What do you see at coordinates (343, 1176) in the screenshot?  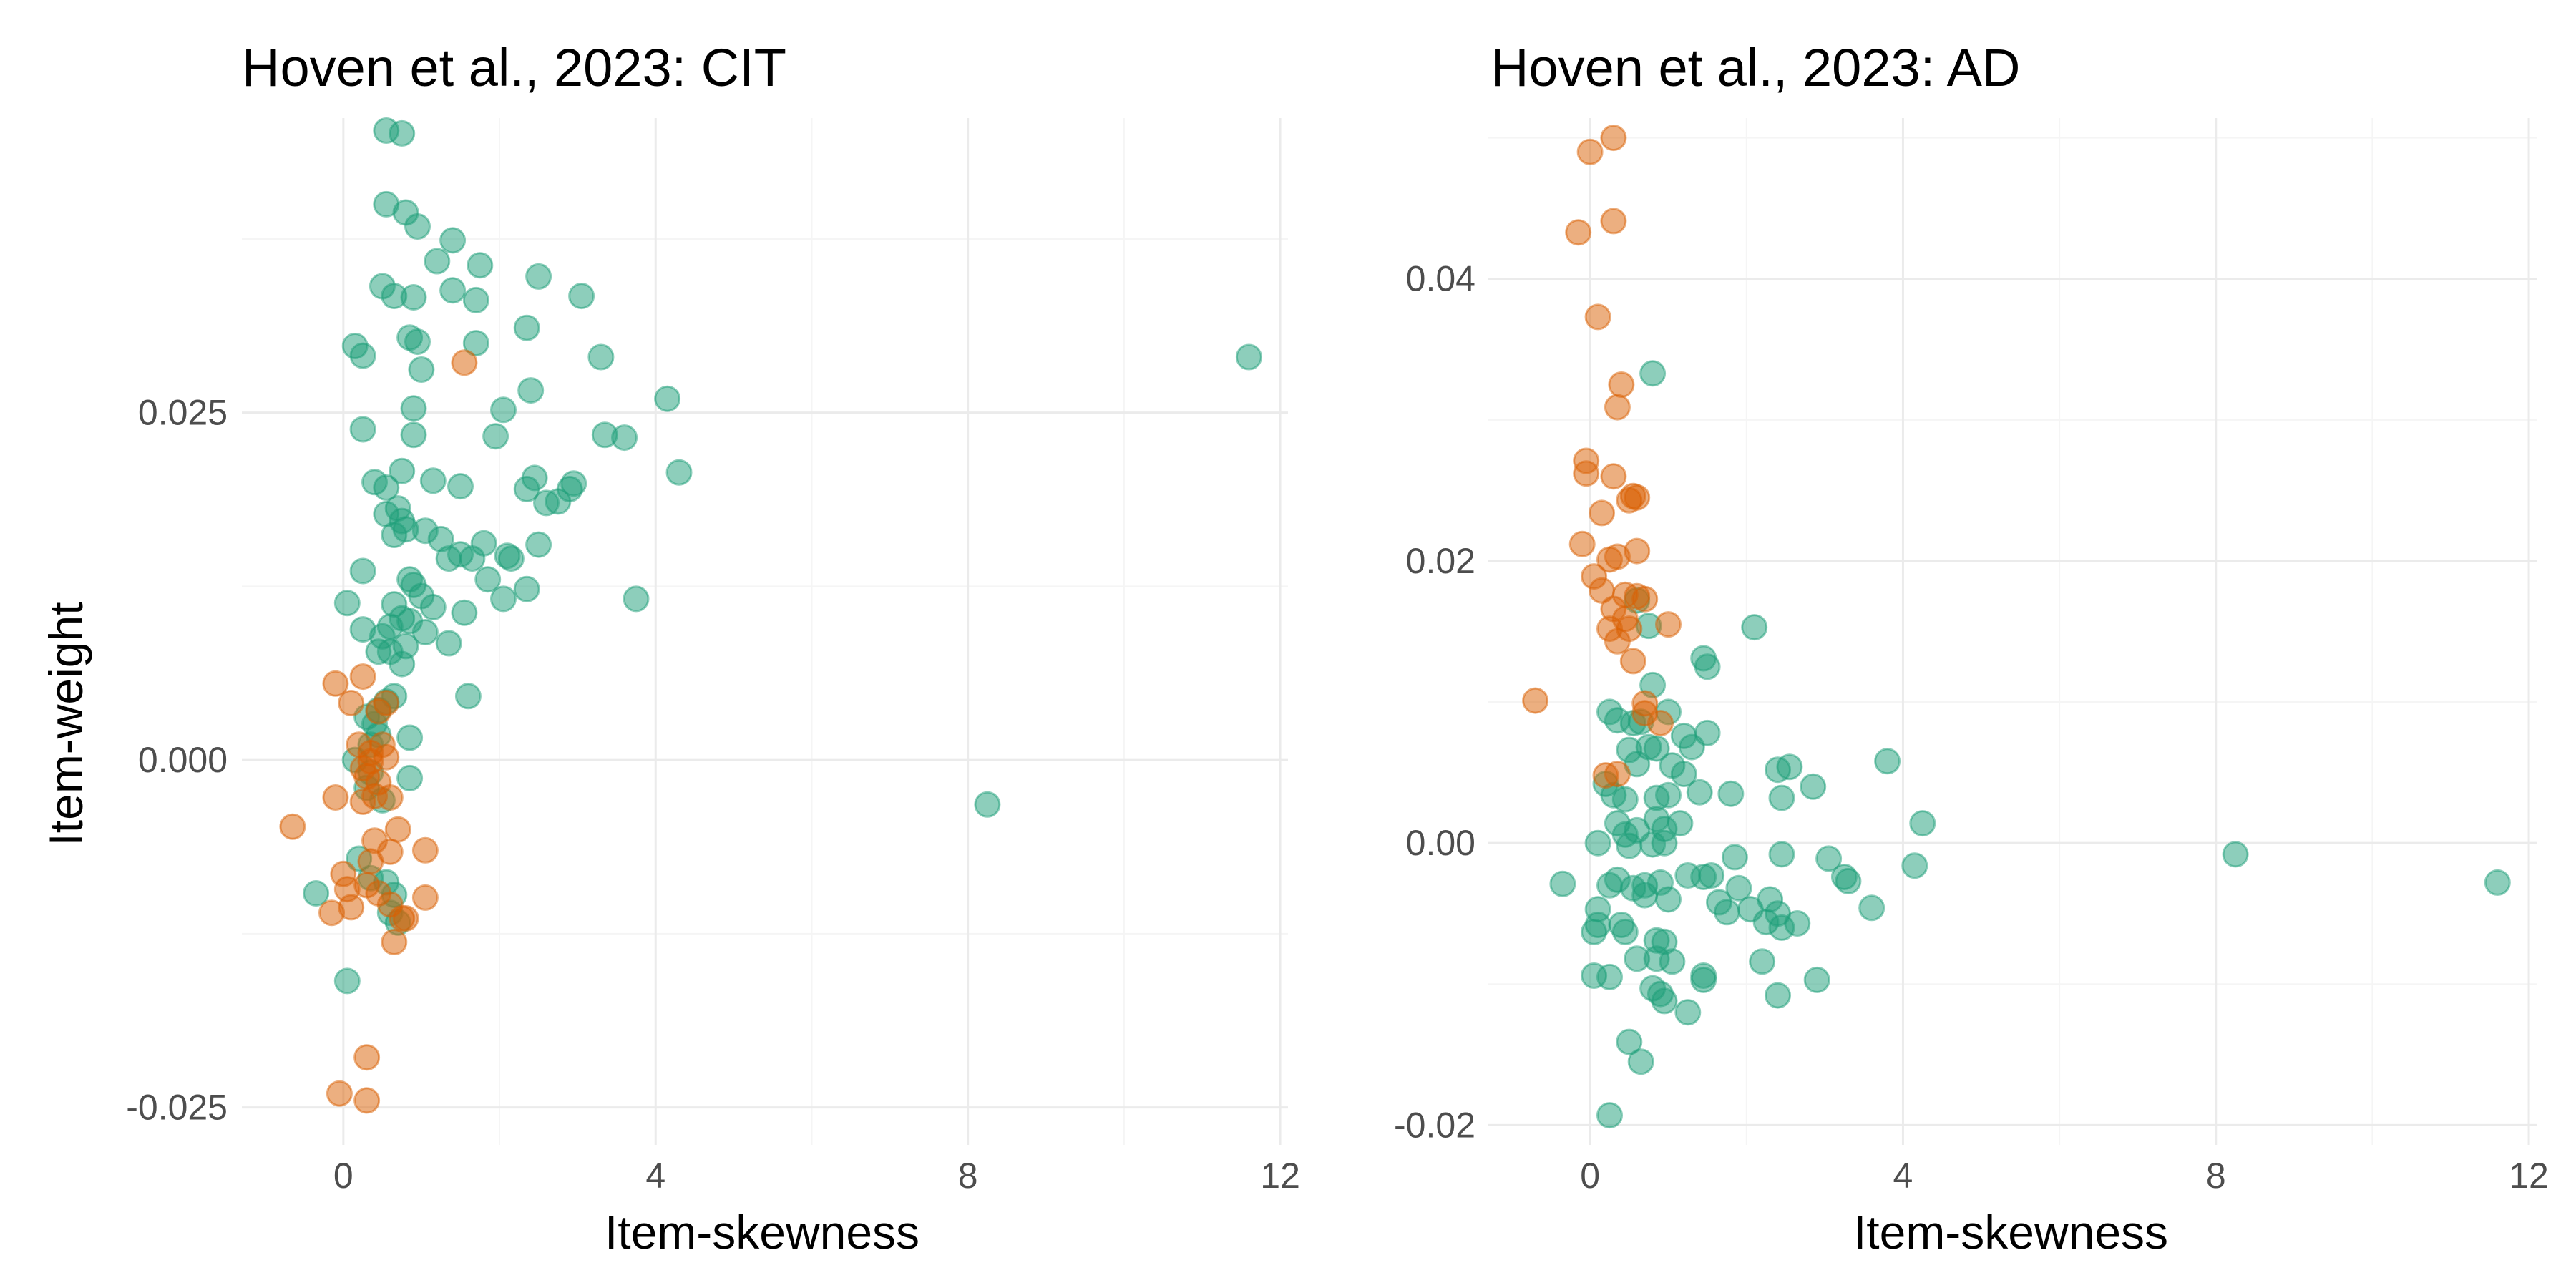 I see `panel-cit-x-tick-label-0: 0` at bounding box center [343, 1176].